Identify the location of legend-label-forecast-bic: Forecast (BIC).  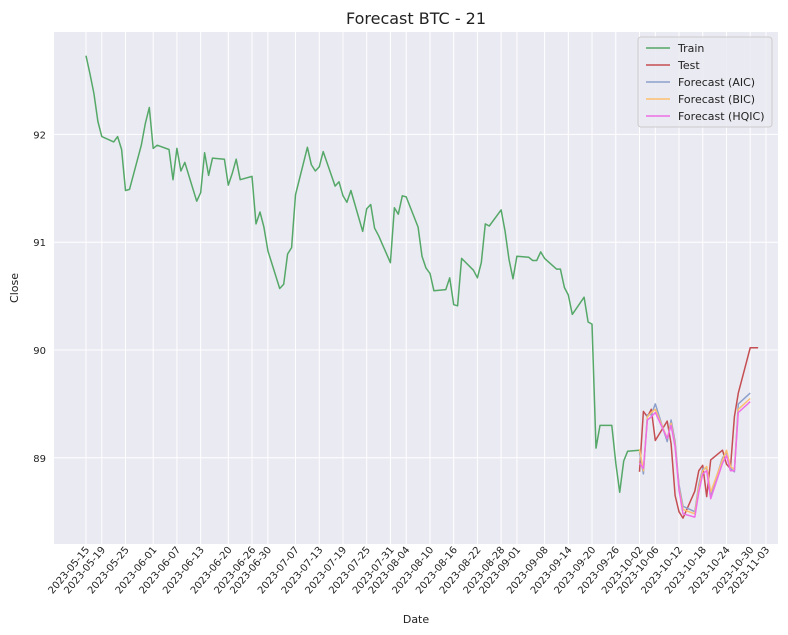
(716, 99).